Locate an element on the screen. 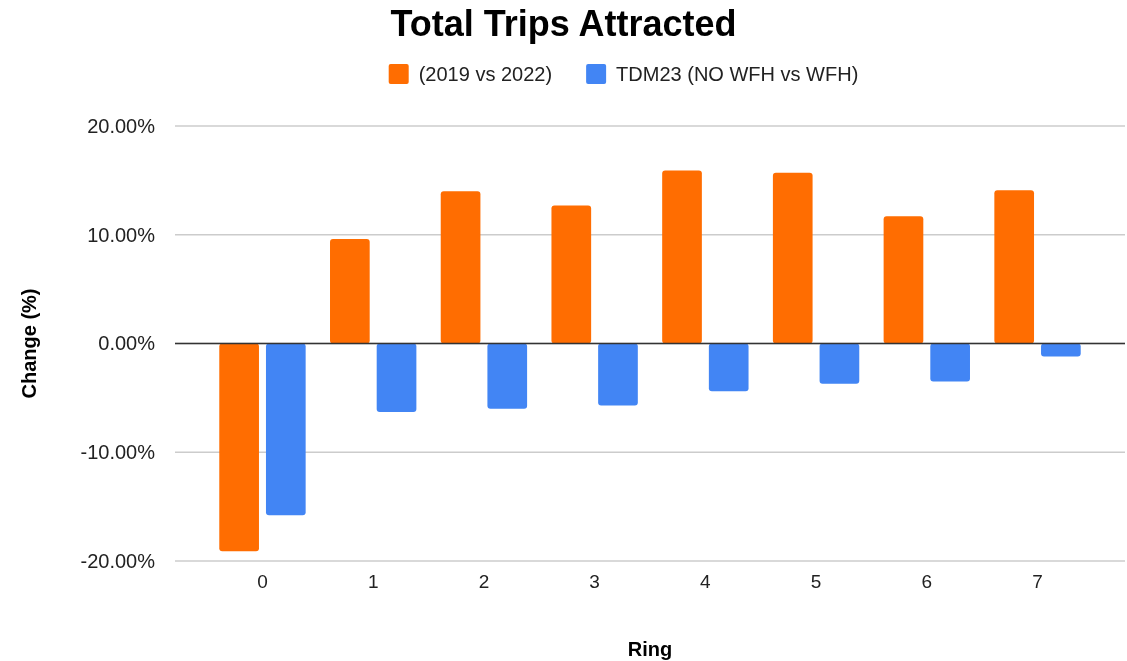  chart-title: Total Trips Attracted is located at coordinates (563, 23).